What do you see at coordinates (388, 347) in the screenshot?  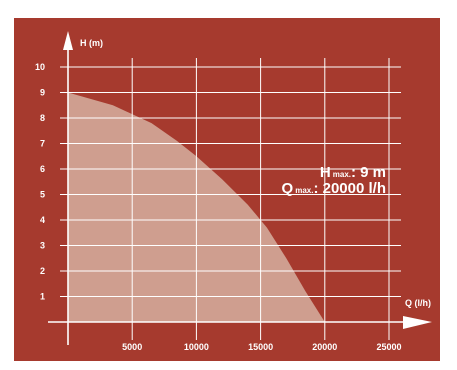 I see `x-tick-label: 25000` at bounding box center [388, 347].